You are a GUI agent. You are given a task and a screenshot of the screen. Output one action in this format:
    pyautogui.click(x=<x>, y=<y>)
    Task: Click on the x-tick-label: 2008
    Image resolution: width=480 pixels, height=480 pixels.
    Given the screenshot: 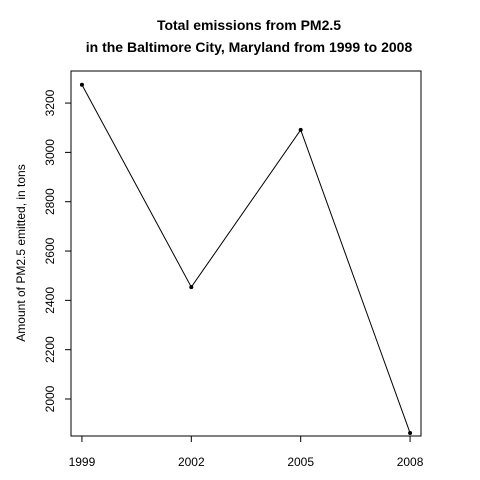 What is the action you would take?
    pyautogui.click(x=410, y=462)
    